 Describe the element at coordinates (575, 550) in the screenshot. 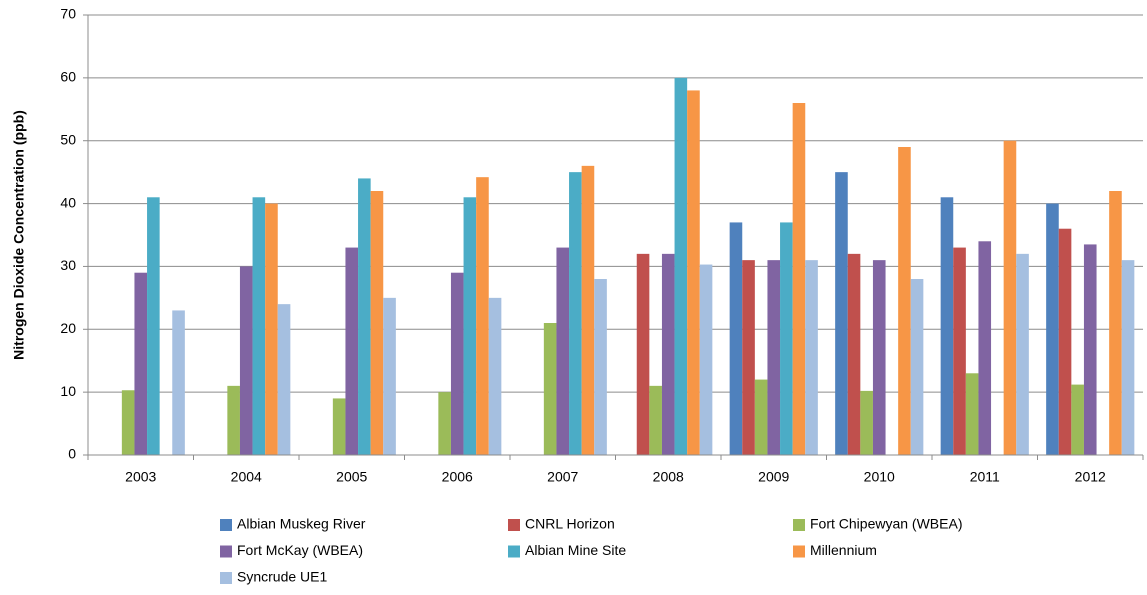

I see `legend-label: Albian Mine Site` at that location.